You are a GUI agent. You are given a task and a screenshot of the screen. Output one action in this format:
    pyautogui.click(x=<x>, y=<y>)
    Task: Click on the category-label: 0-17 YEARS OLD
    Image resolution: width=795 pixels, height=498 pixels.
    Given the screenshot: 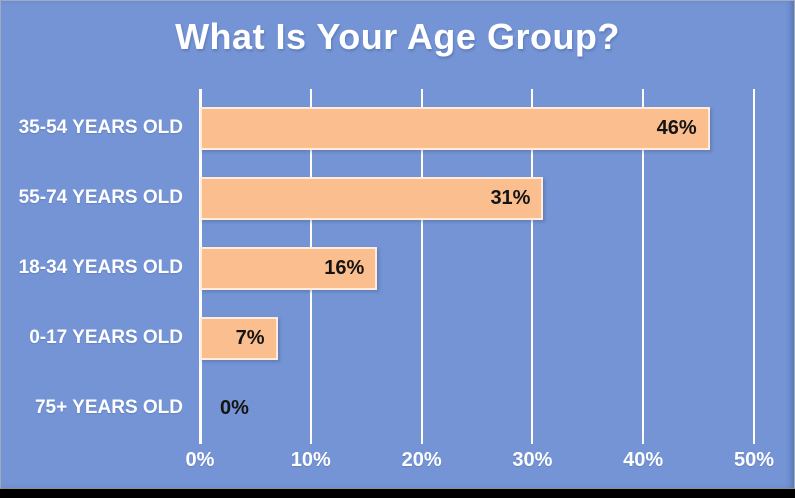 What is the action you would take?
    pyautogui.click(x=106, y=337)
    